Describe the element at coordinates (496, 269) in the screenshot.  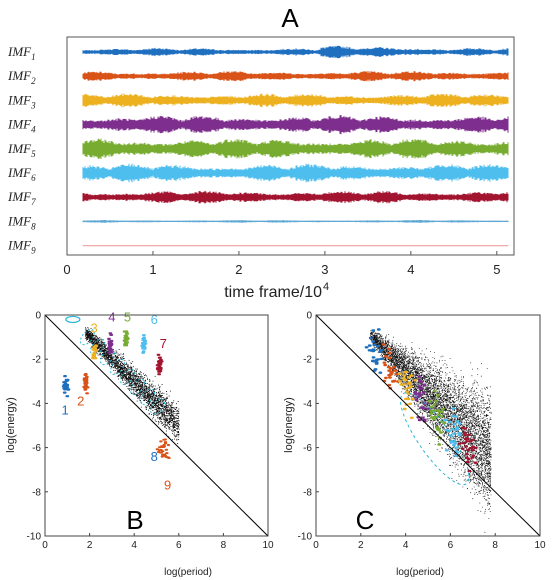
I see `panel-a-x-tick-label: 5` at that location.